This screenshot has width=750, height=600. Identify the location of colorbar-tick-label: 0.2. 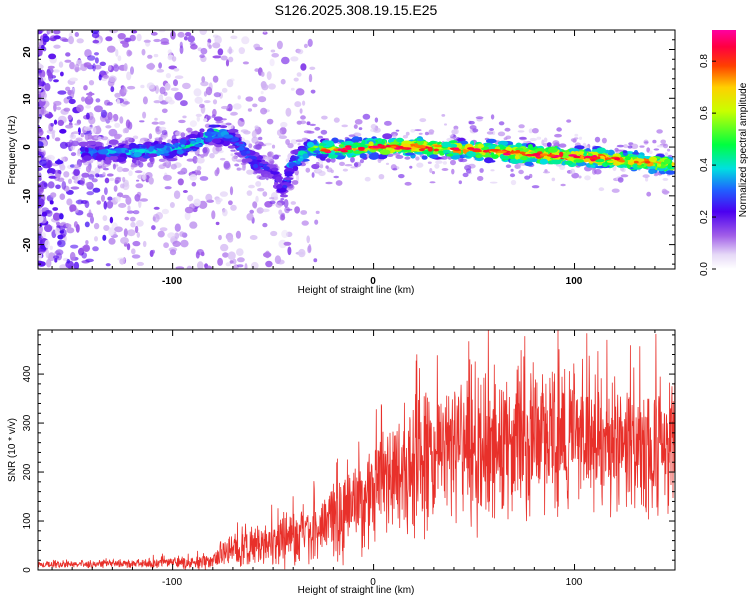
(704, 217).